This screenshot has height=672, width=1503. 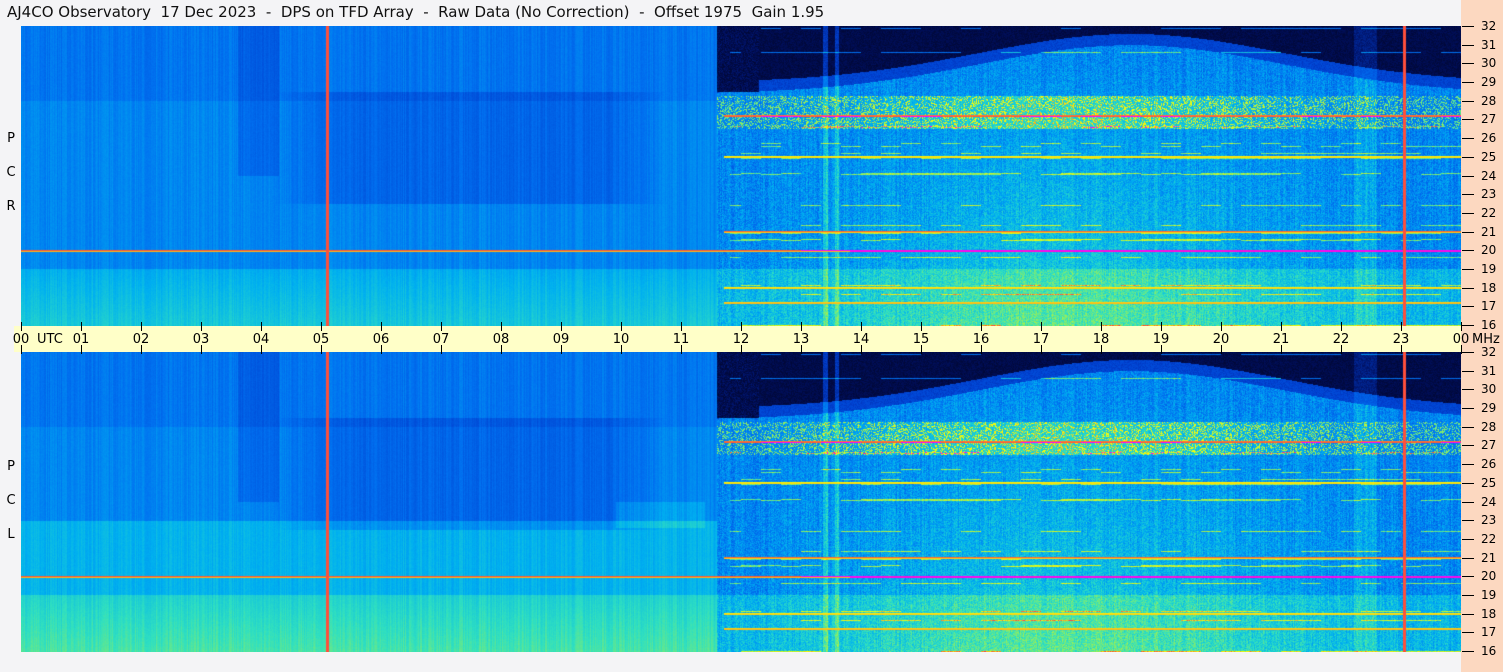 What do you see at coordinates (11, 534) in the screenshot?
I see `panel-letter: L` at bounding box center [11, 534].